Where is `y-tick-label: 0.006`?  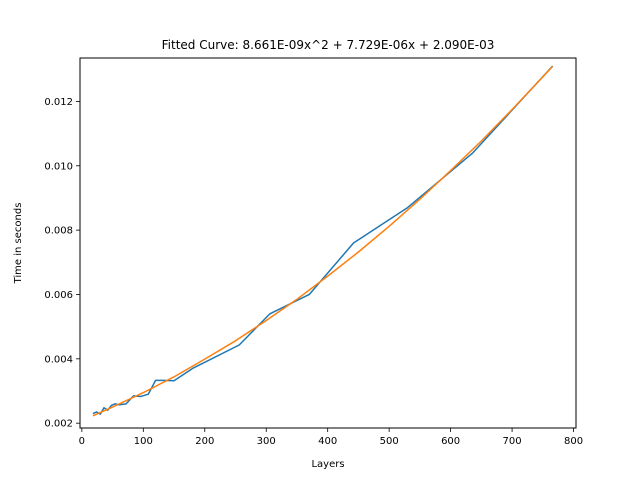
y-tick-label: 0.006 is located at coordinates (58, 295).